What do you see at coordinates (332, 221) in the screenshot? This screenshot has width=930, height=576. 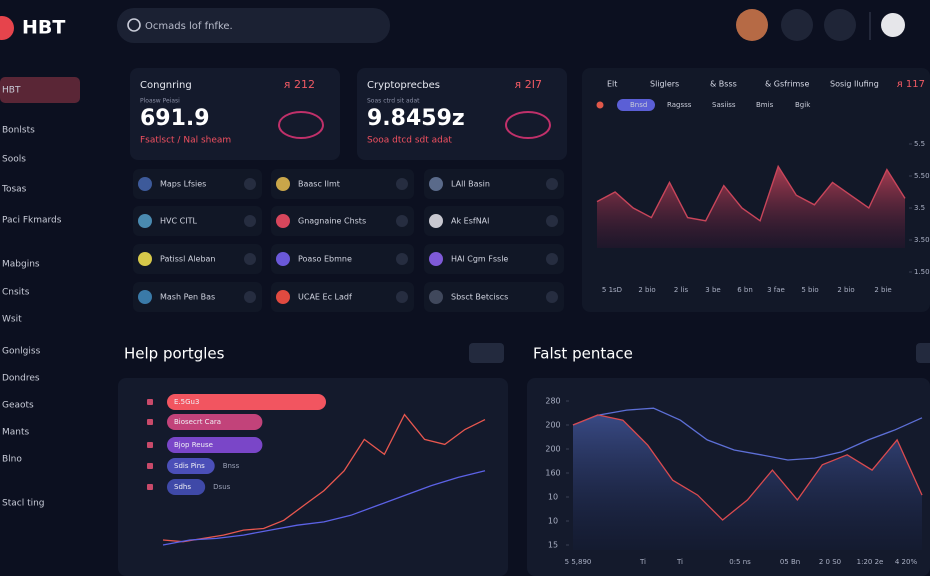 I see `list-label: Gnagnaine Chsts` at bounding box center [332, 221].